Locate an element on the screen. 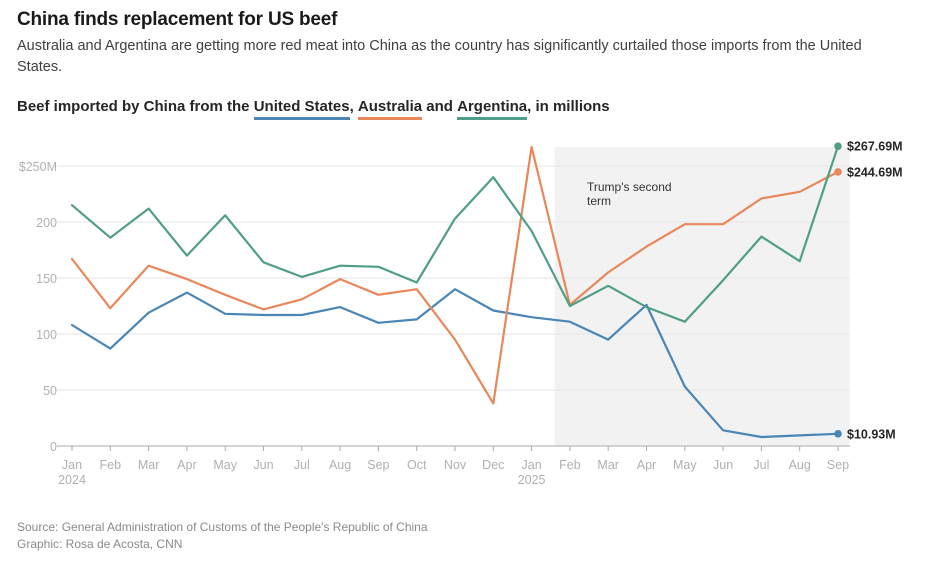 Image resolution: width=932 pixels, height=562 pixels. end-point-australia is located at coordinates (838, 172).